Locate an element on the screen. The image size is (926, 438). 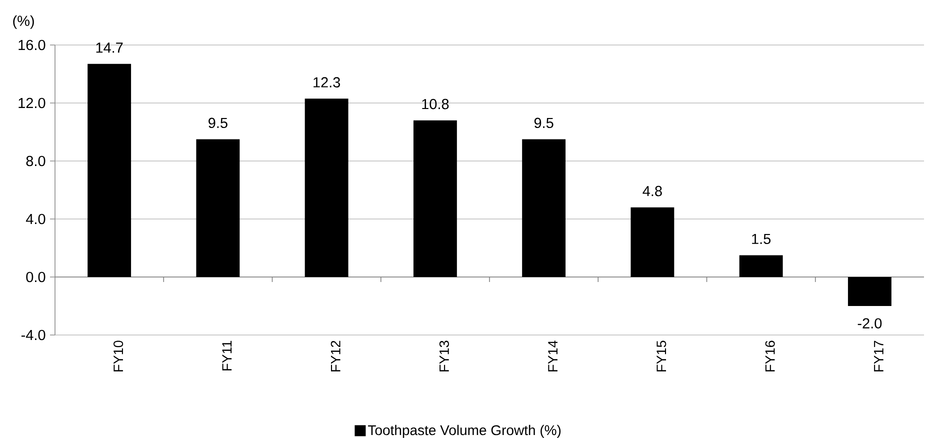
x-tick-label: FY13 is located at coordinates (444, 356).